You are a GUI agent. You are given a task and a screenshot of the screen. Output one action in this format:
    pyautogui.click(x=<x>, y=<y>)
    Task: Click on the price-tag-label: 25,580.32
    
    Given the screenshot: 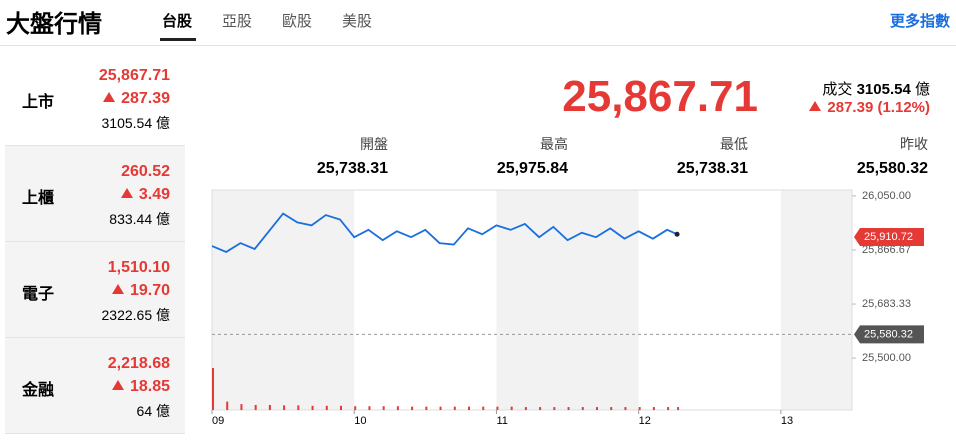 What is the action you would take?
    pyautogui.click(x=888, y=334)
    